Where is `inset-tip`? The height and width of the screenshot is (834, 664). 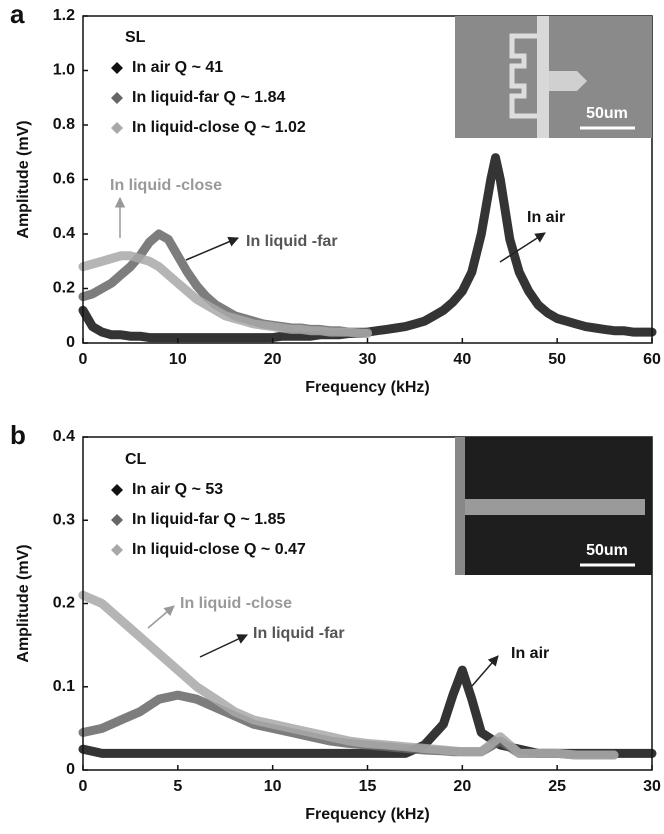
inset-tip is located at coordinates (568, 81).